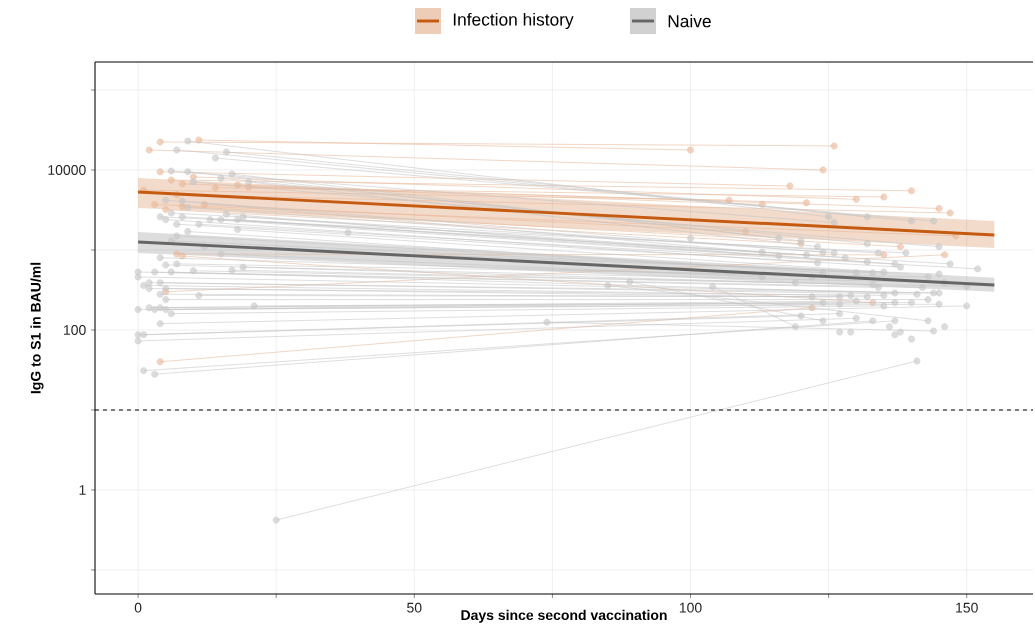  What do you see at coordinates (67, 170) in the screenshot?
I see `y-tick-label: 10000` at bounding box center [67, 170].